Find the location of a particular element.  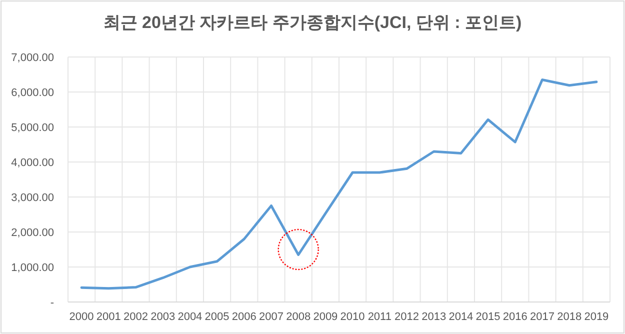

x-tick-label: 2006 is located at coordinates (244, 317).